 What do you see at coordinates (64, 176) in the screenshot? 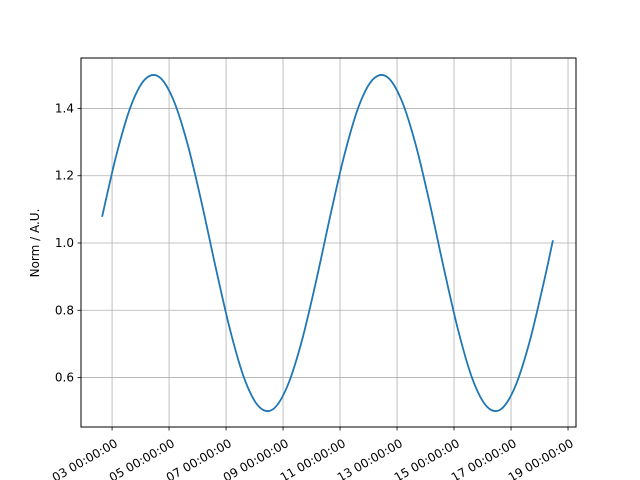
I see `y-tick-label: 1.2` at bounding box center [64, 176].